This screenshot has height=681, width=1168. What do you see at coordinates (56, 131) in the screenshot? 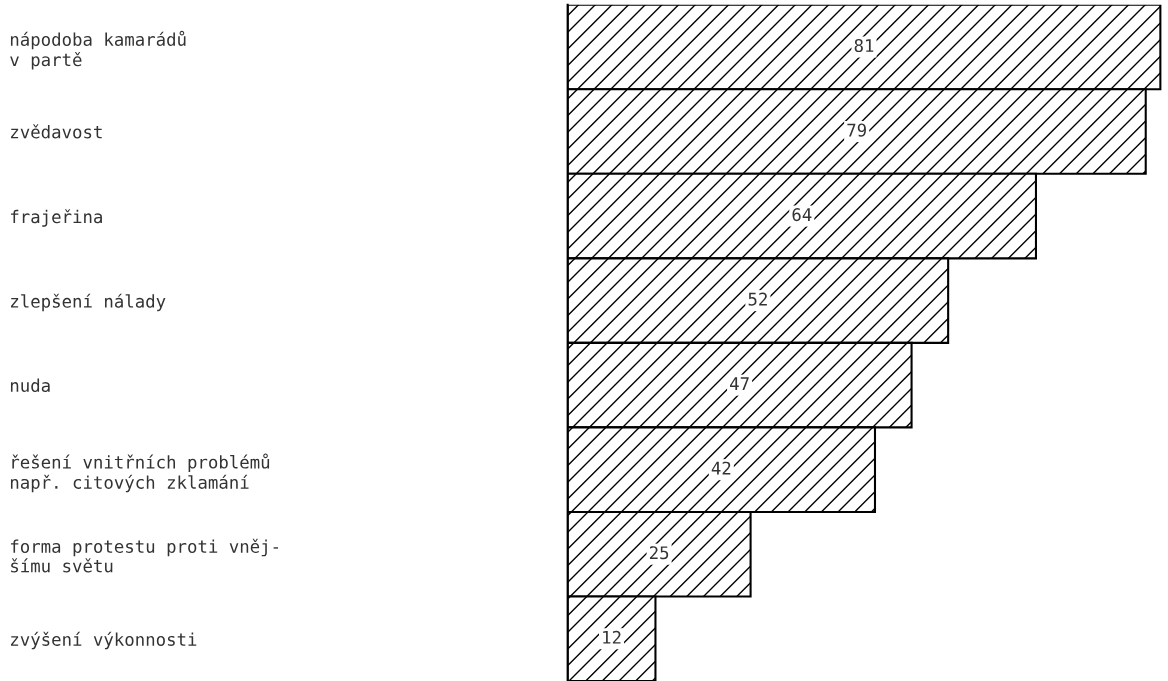
I see `y-tick-label: zvědavost` at bounding box center [56, 131].